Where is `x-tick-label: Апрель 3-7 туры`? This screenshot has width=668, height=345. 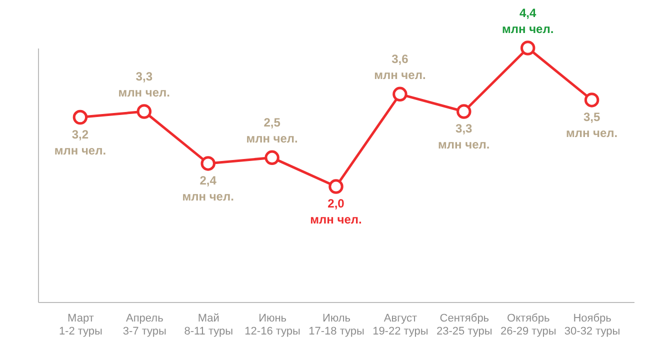
x-tick-label: Апрель 3-7 туры is located at coordinates (144, 325).